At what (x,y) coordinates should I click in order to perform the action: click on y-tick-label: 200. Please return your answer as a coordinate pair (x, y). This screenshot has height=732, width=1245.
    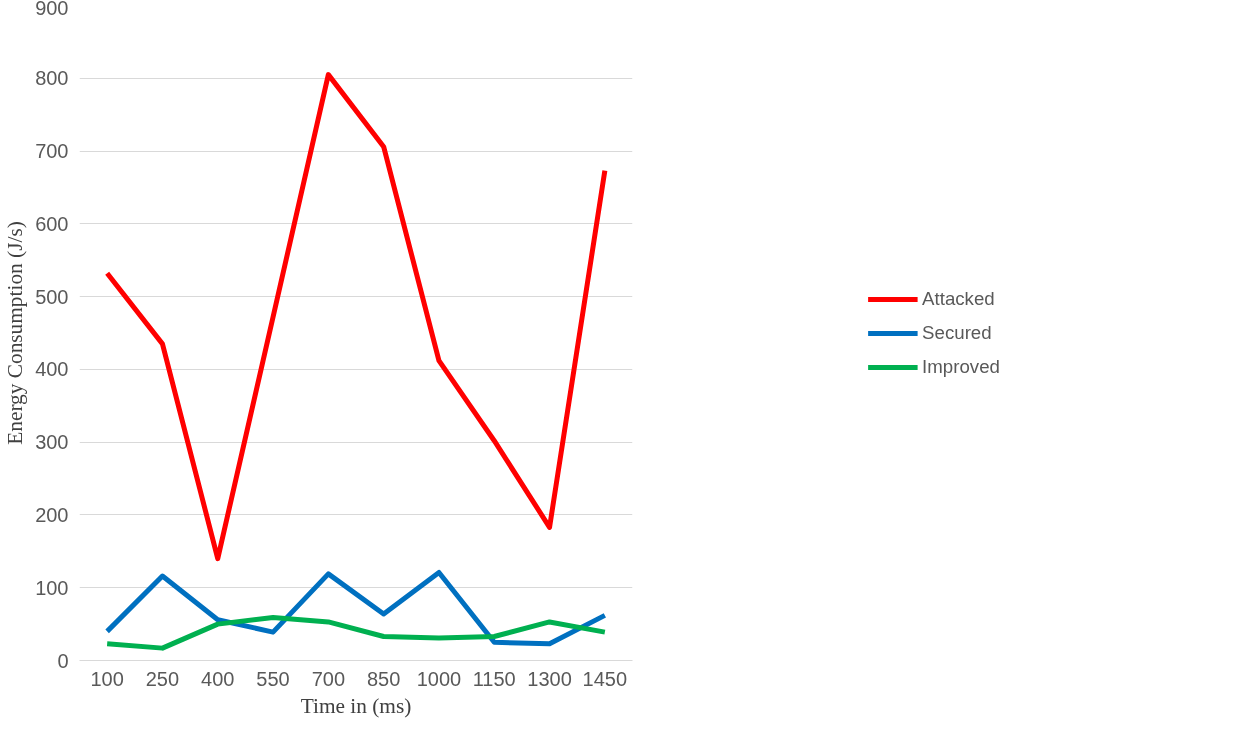
    Looking at the image, I should click on (52, 514).